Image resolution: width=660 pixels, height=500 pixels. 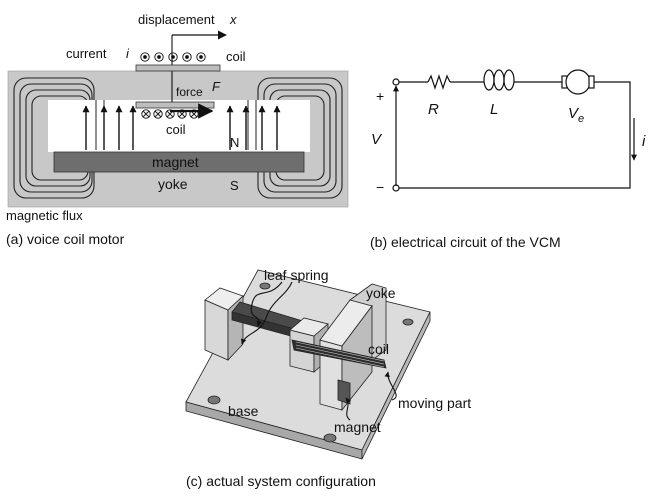 What do you see at coordinates (266, 304) in the screenshot?
I see `leaf-spring-pointer` at bounding box center [266, 304].